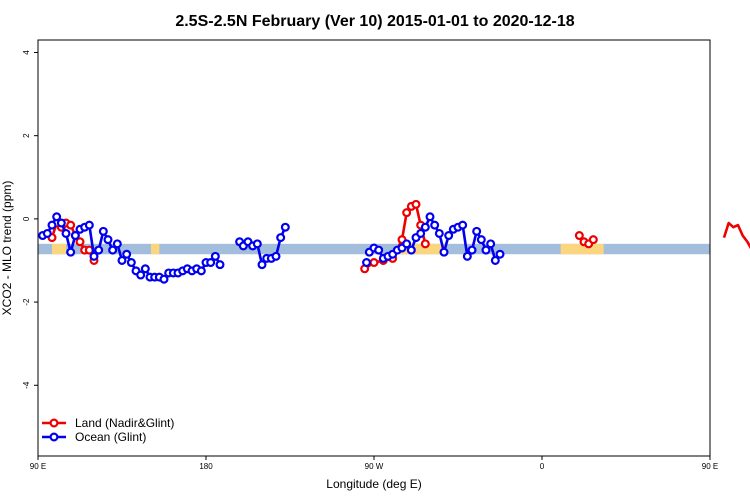 The height and width of the screenshot is (500, 750). What do you see at coordinates (26, 52) in the screenshot?
I see `y-tick-label: 4` at bounding box center [26, 52].